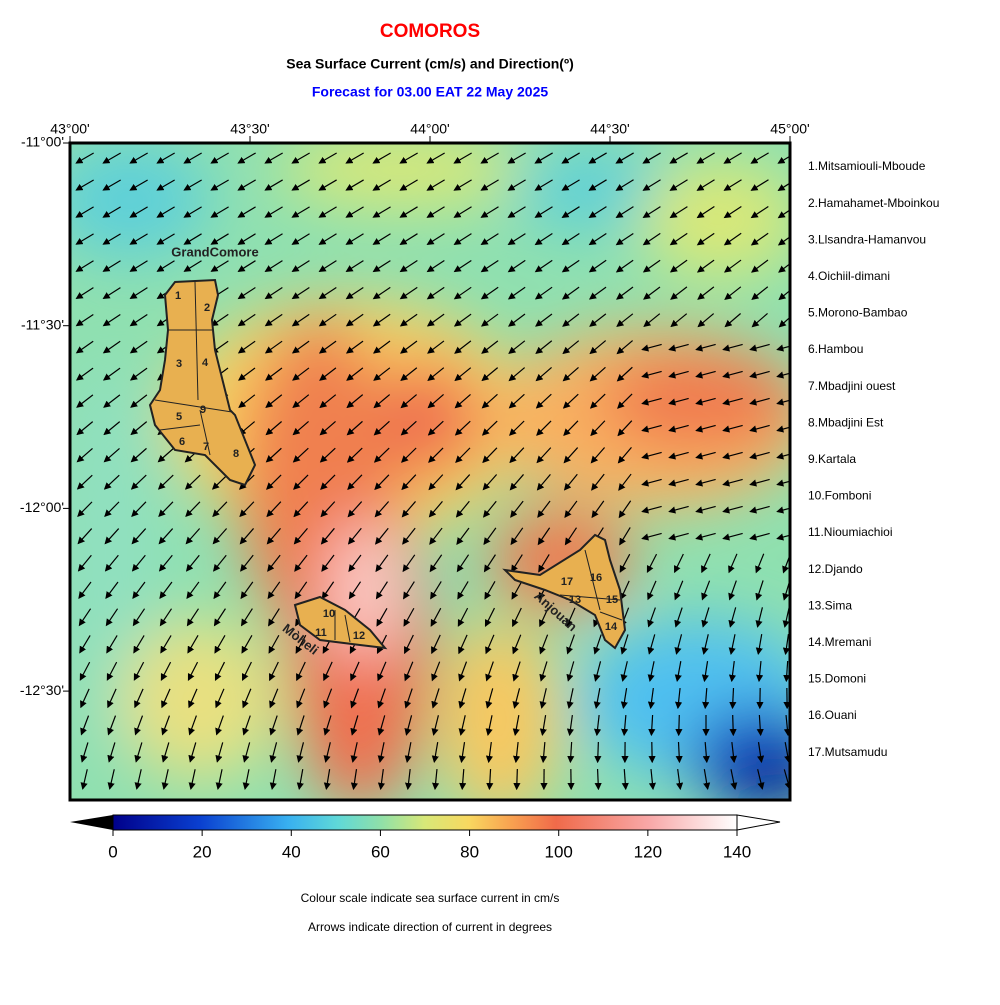 The width and height of the screenshot is (1000, 1005). What do you see at coordinates (249, 129) in the screenshot?
I see `lon-label: 43°30'` at bounding box center [249, 129].